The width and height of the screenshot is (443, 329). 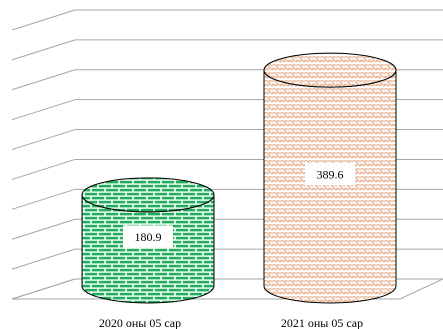 What do you see at coordinates (322, 322) in the screenshot?
I see `category-label-2: 2021 оны 05 сар` at bounding box center [322, 322].